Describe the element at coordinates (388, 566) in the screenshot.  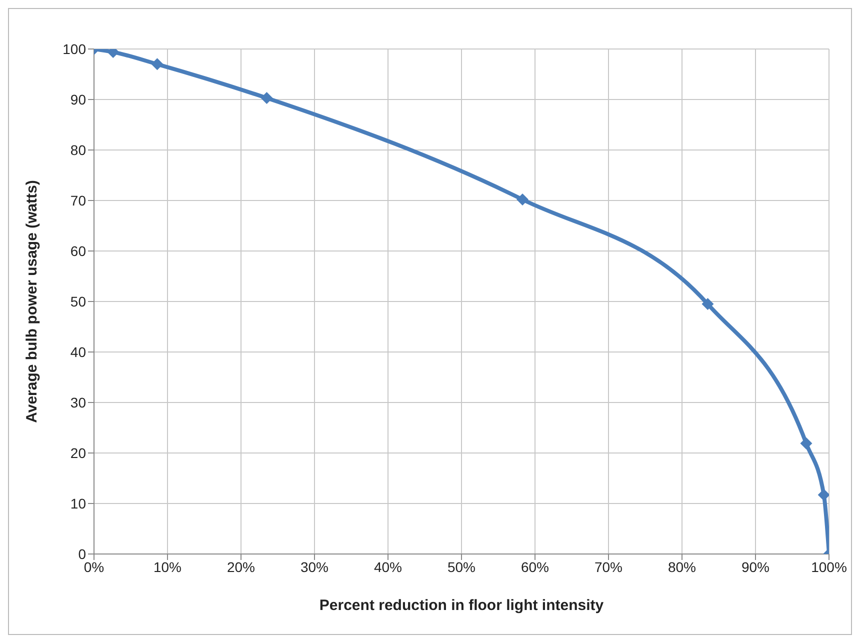
I see `x-tick-label: 40%` at that location.